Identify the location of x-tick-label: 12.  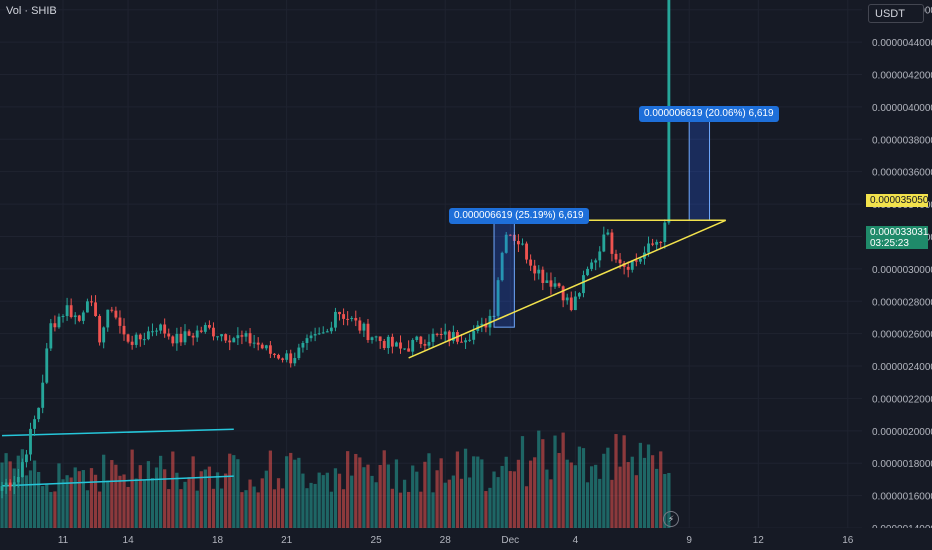
(759, 540).